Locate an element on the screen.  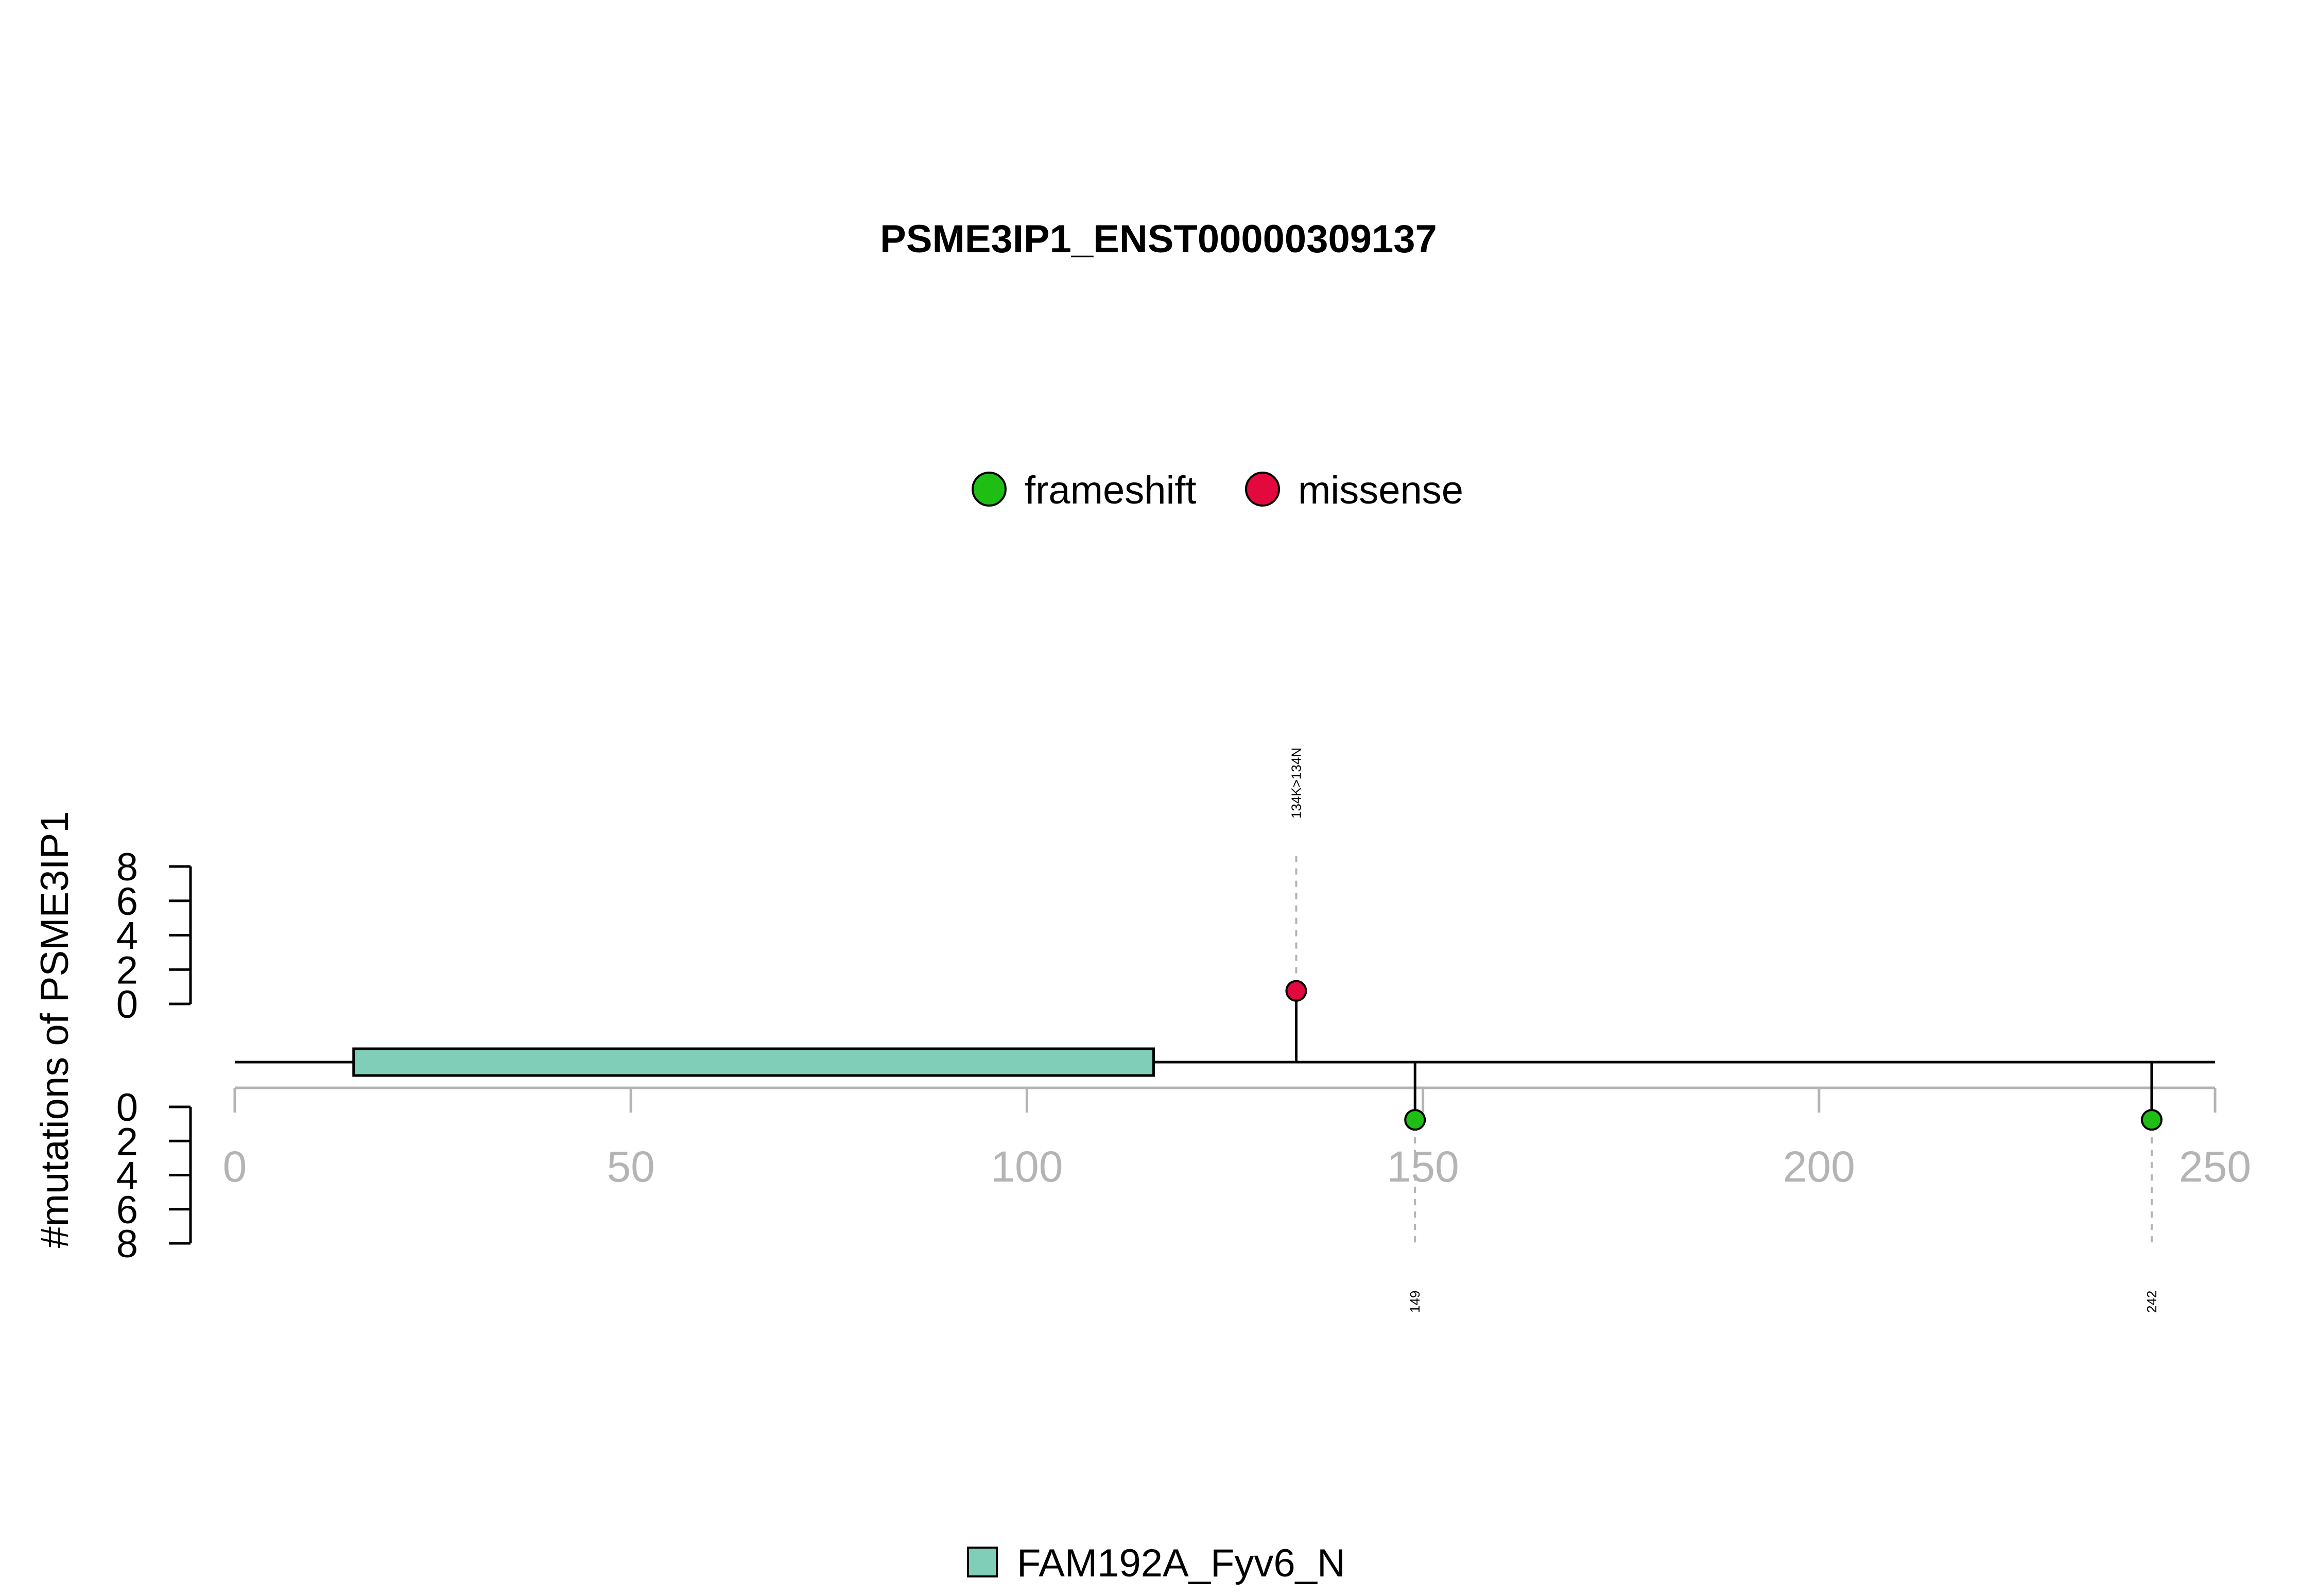
legend-frameshift-marker is located at coordinates (989, 490).